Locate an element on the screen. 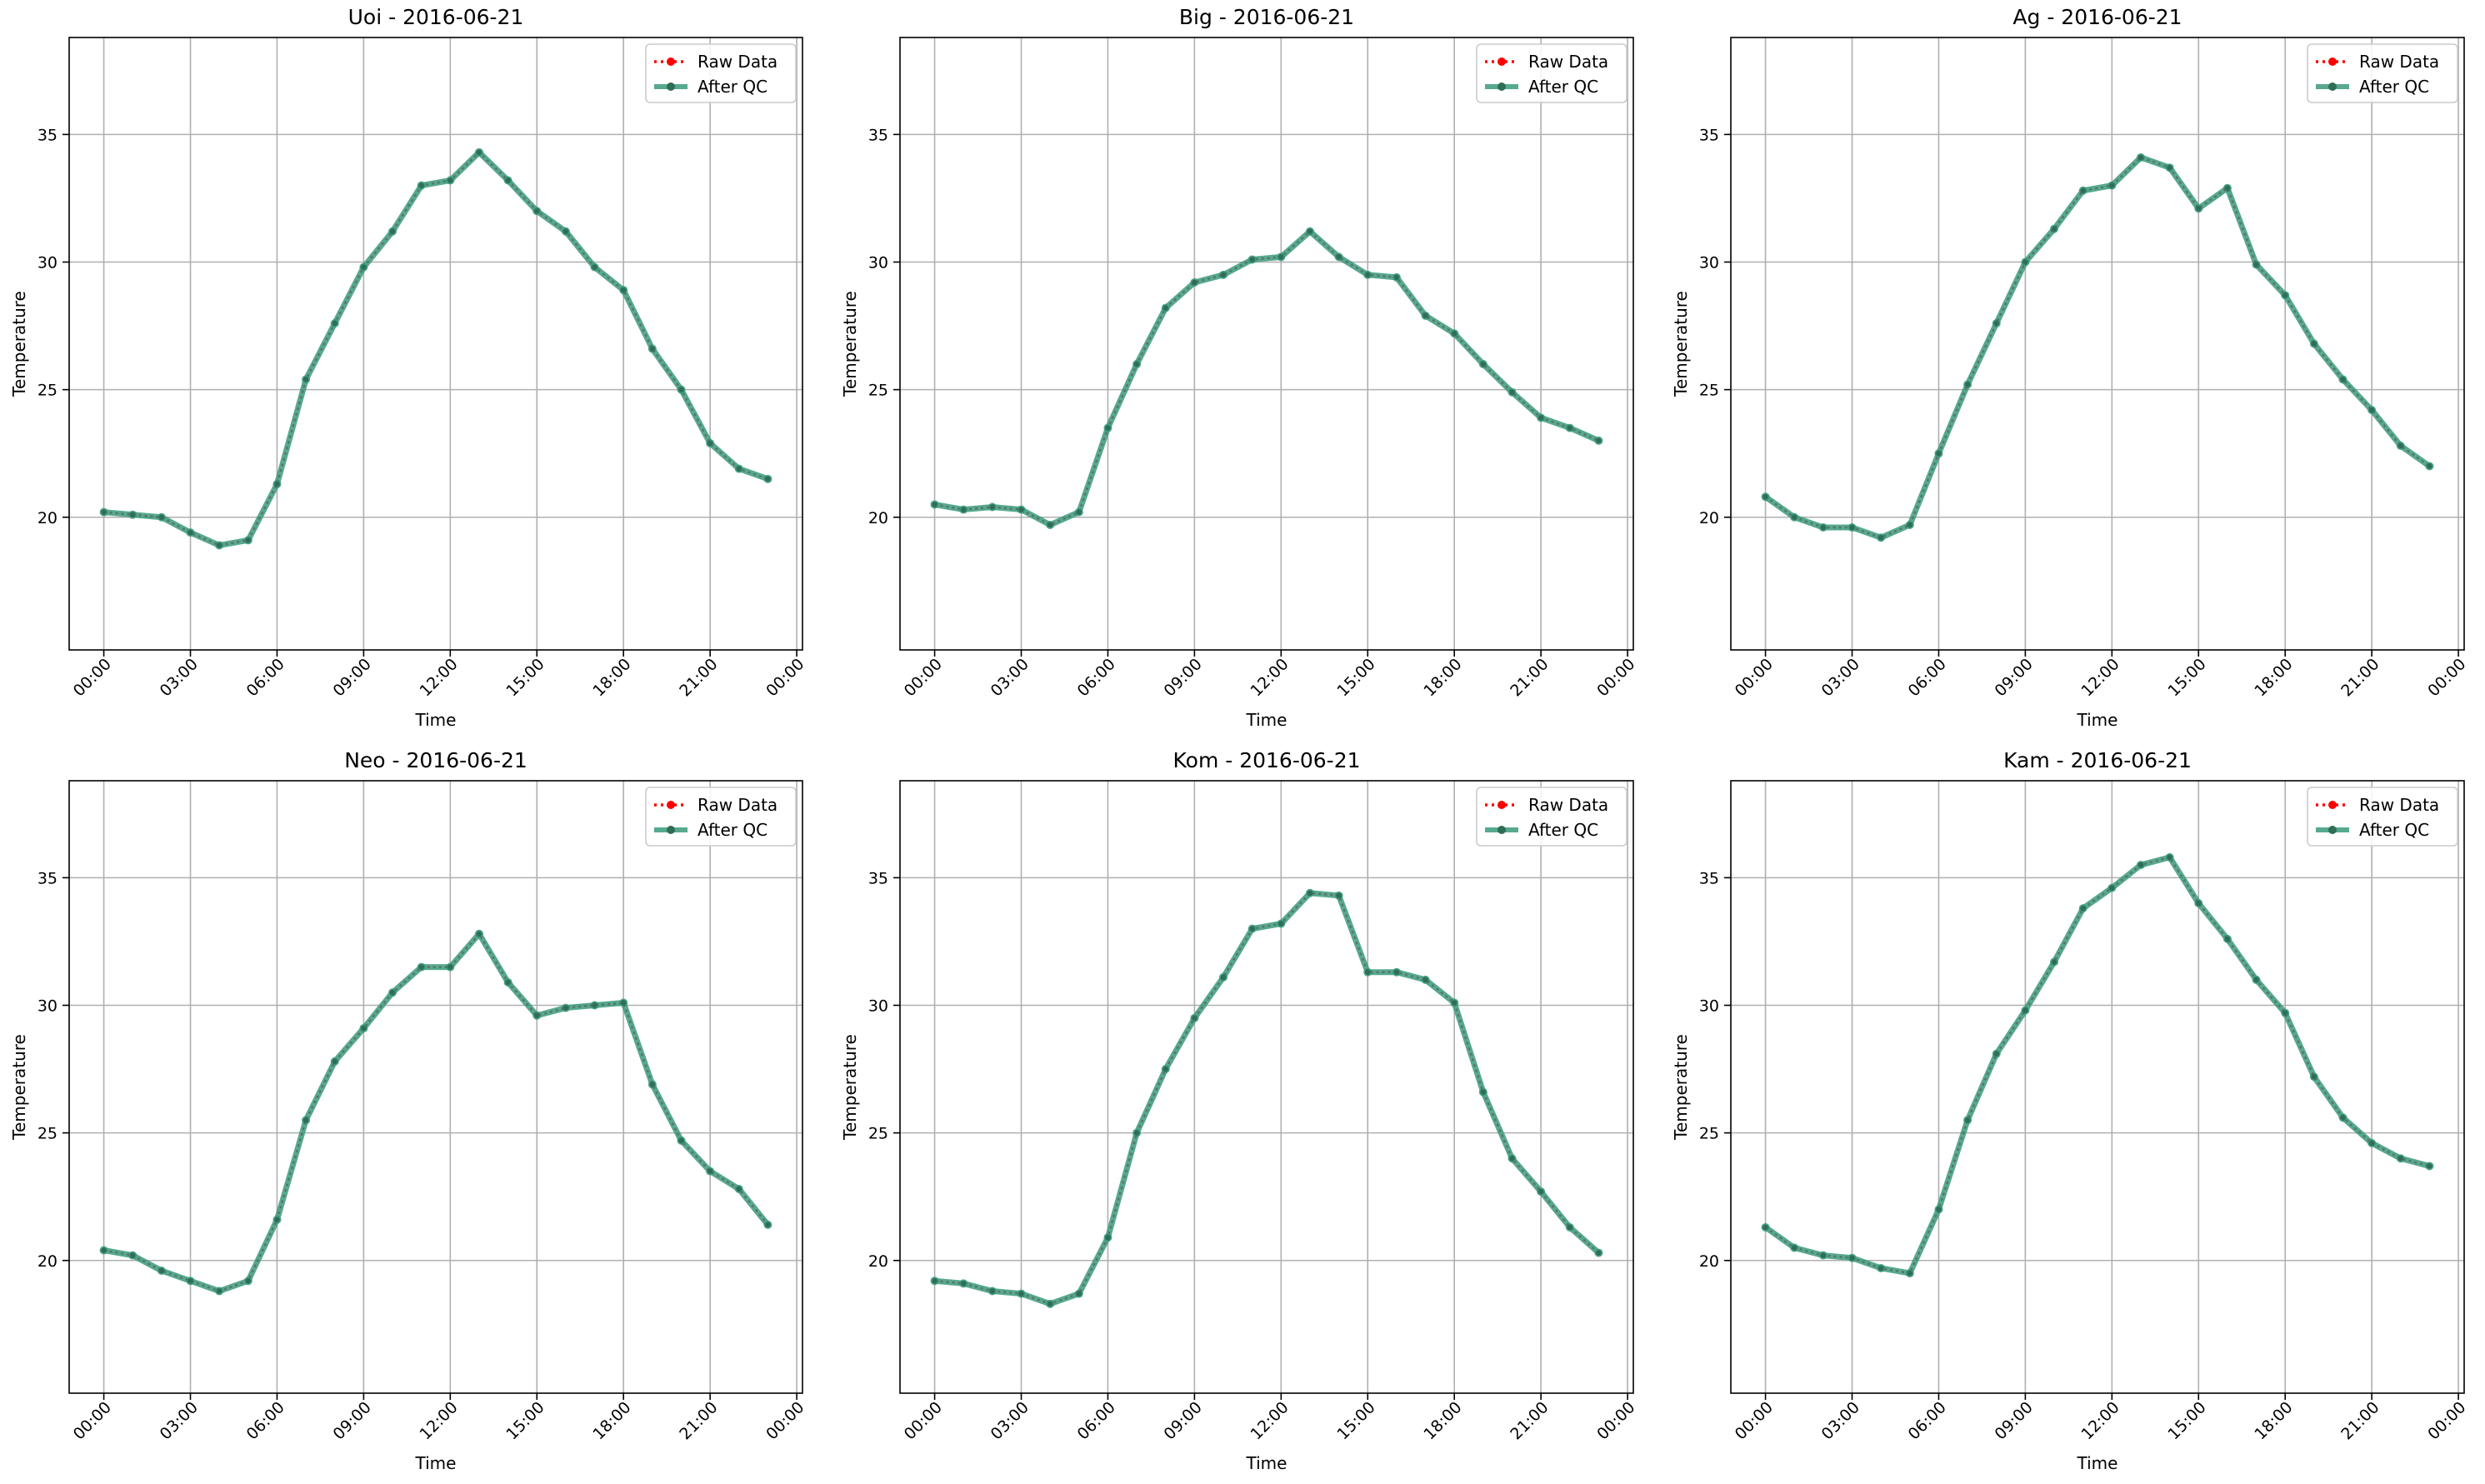  after-qc-series-line is located at coordinates (2097, 347).